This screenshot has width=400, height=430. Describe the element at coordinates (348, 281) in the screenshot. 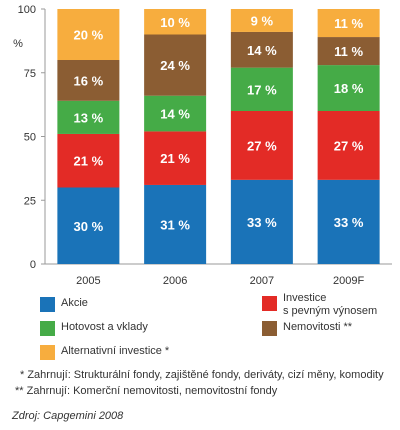

I see `x-tick-label: 2009F` at that location.